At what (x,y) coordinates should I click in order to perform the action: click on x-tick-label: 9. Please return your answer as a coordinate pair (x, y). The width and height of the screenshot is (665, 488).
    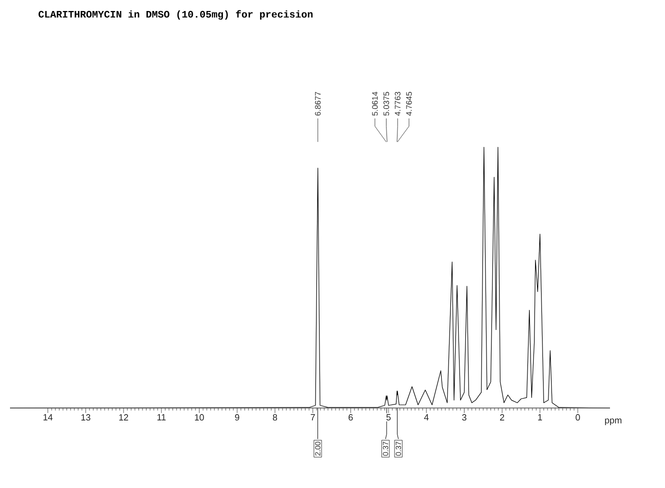
    Looking at the image, I should click on (237, 417).